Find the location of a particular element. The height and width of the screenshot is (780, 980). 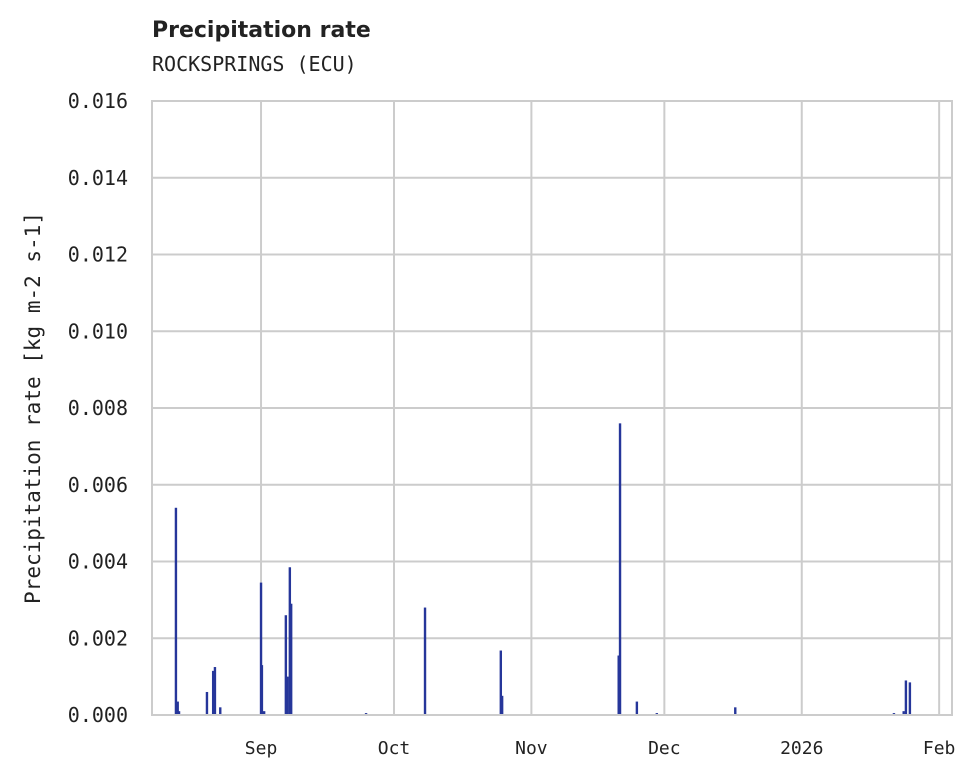

x-tick-label: 2026 is located at coordinates (801, 748).